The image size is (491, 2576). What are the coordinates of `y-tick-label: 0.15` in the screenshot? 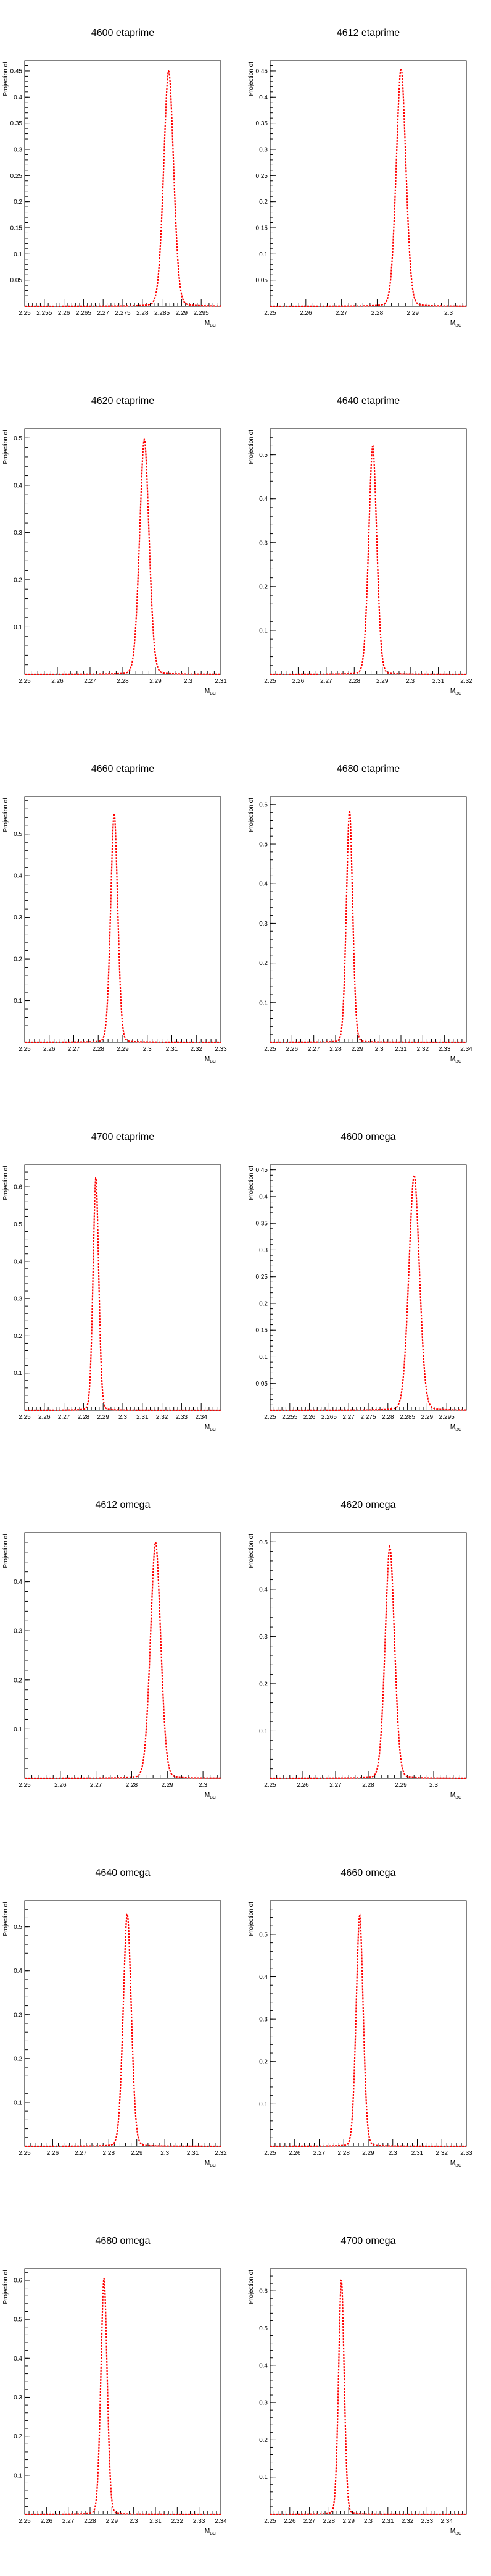 It's located at (262, 1331).